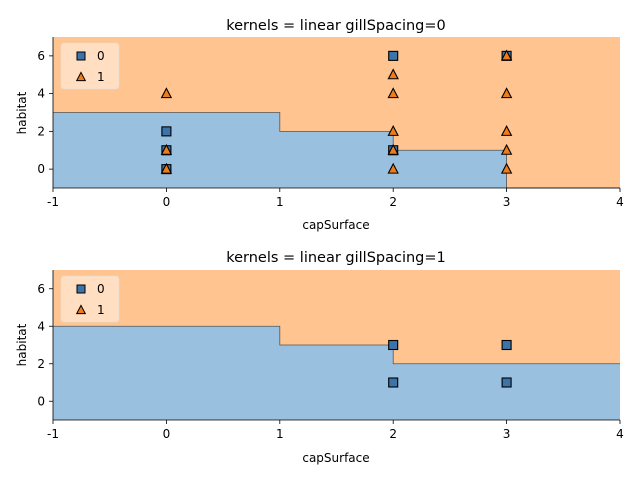 The width and height of the screenshot is (640, 480). What do you see at coordinates (336, 258) in the screenshot?
I see `chart-title: kernels = linear gillSpacing=1` at bounding box center [336, 258].